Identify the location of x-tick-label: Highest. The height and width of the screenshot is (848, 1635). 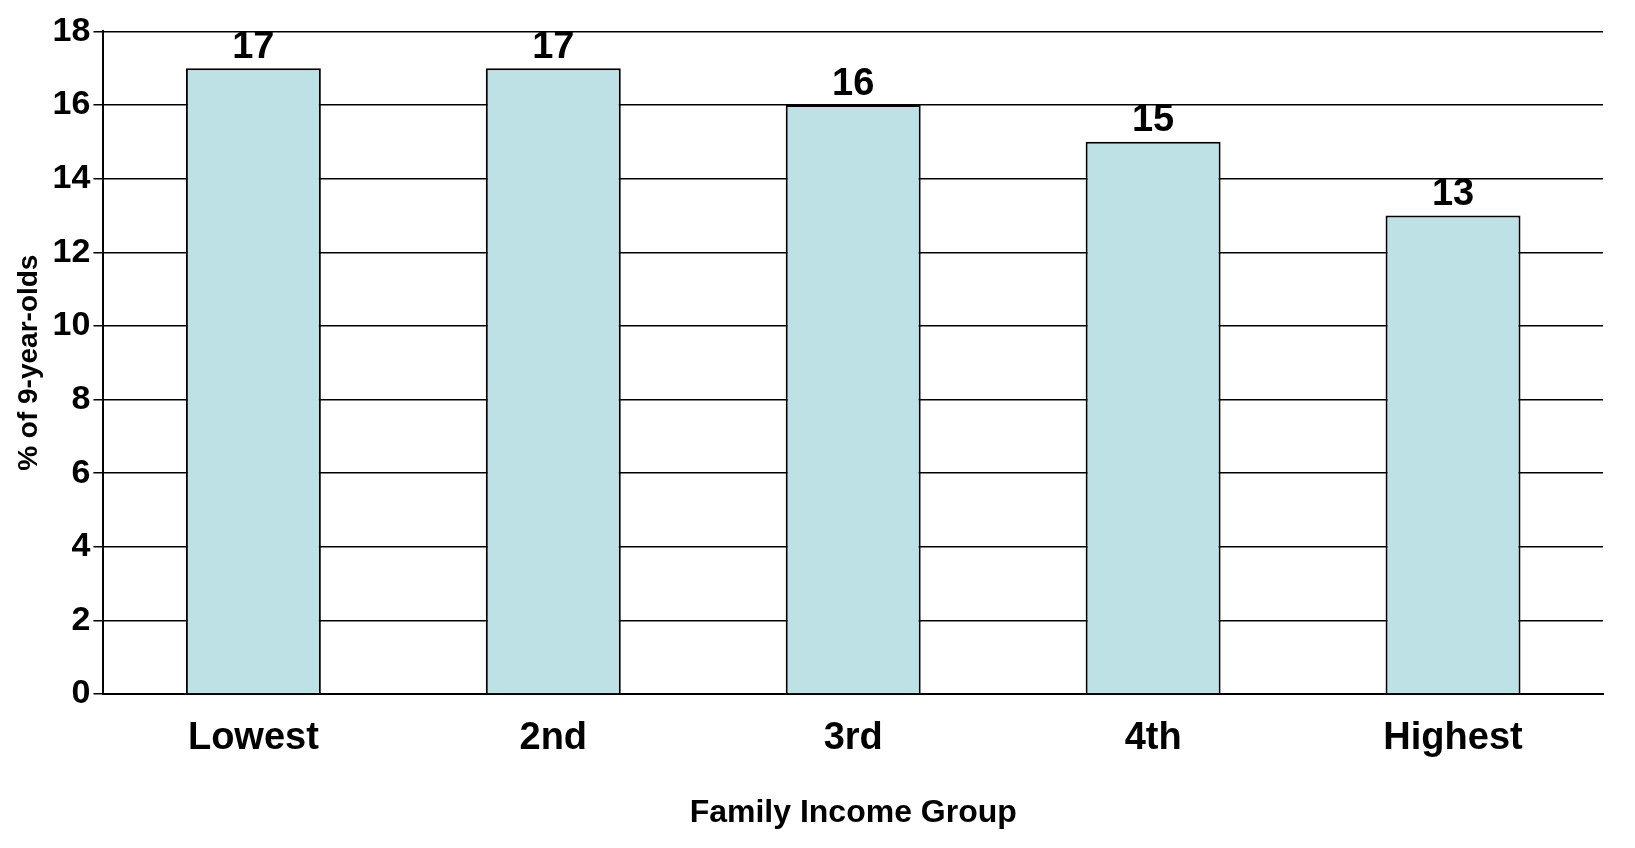
(1453, 736).